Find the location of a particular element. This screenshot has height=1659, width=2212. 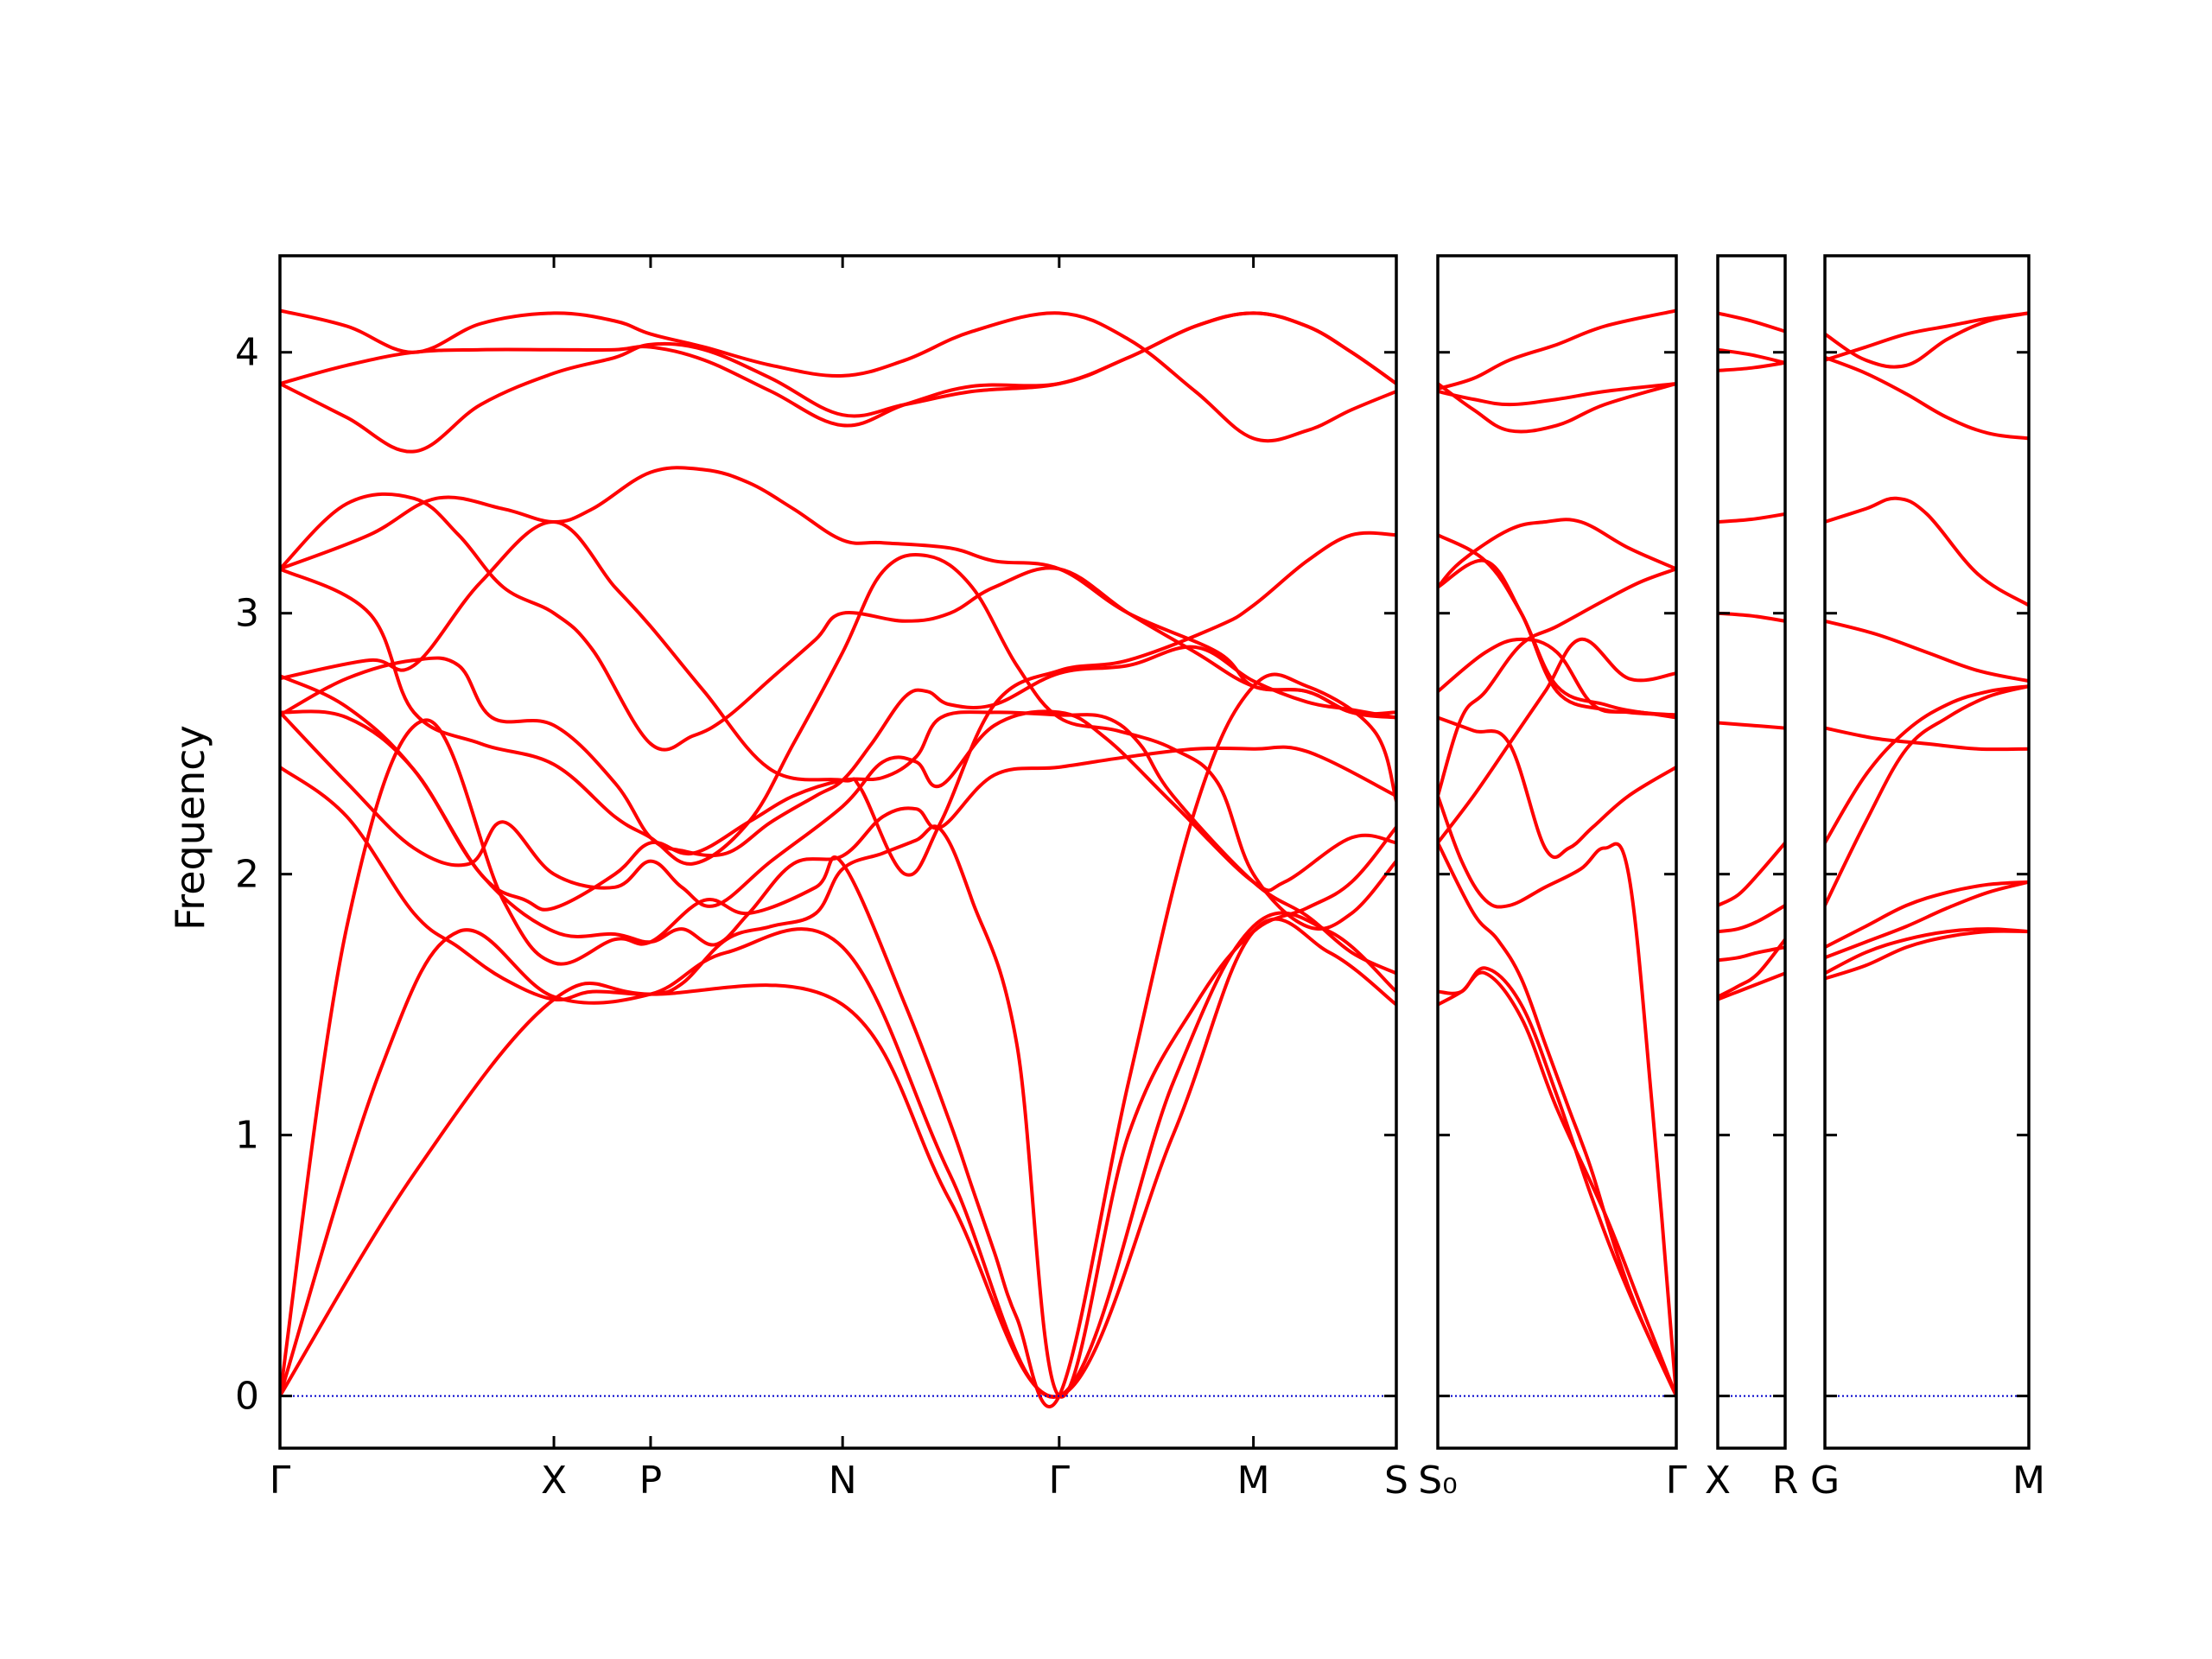

y-tick-labels: 0 1 2 3 4 is located at coordinates (247, 875).